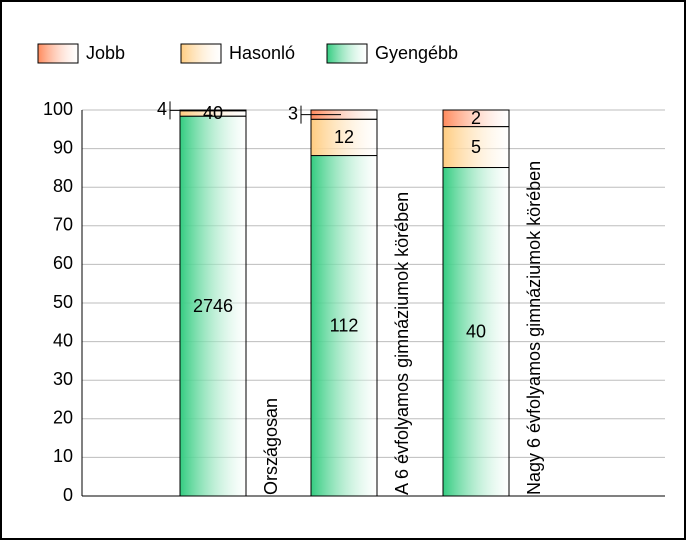 The width and height of the screenshot is (687, 541). Describe the element at coordinates (63, 225) in the screenshot. I see `y-tick-label: 70` at that location.